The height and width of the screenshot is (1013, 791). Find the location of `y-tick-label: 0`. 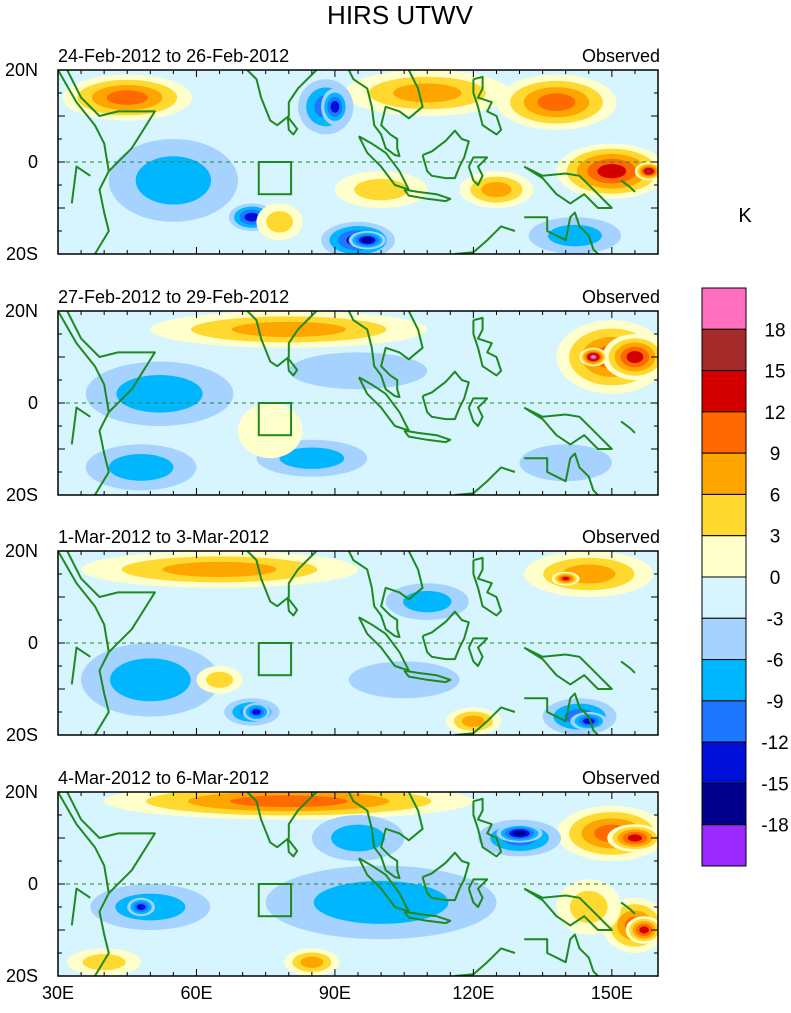

y-tick-label: 0 is located at coordinates (33, 884).